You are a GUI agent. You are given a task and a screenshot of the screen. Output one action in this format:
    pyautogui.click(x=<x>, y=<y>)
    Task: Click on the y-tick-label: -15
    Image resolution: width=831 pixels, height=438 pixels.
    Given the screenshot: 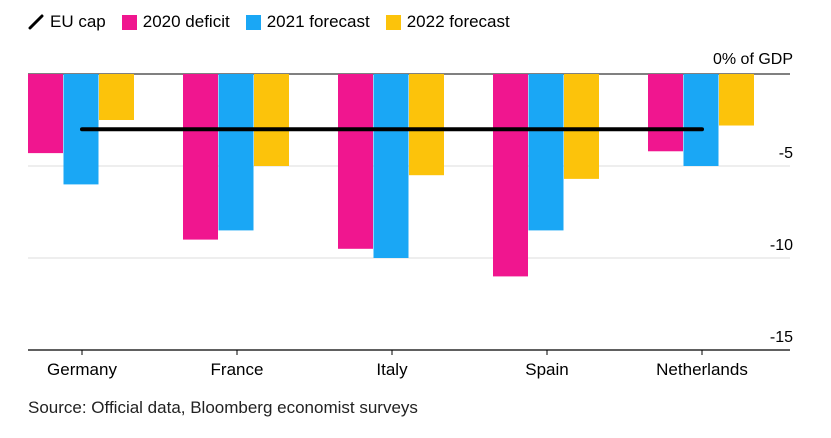 What is the action you would take?
    pyautogui.click(x=781, y=337)
    